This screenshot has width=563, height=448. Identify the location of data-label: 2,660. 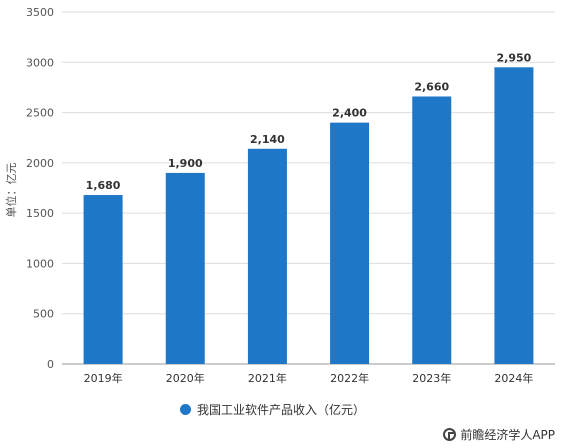
(431, 86).